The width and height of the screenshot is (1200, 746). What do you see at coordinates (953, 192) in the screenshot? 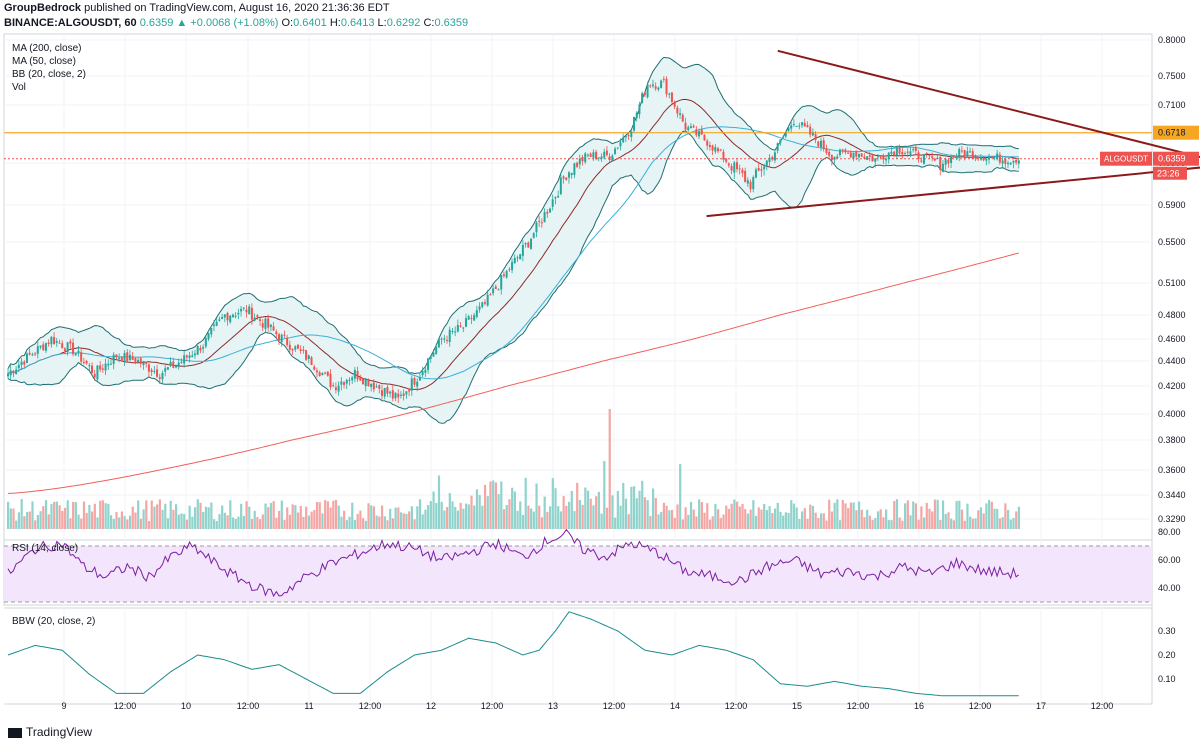
I see `trendline-lower` at bounding box center [953, 192].